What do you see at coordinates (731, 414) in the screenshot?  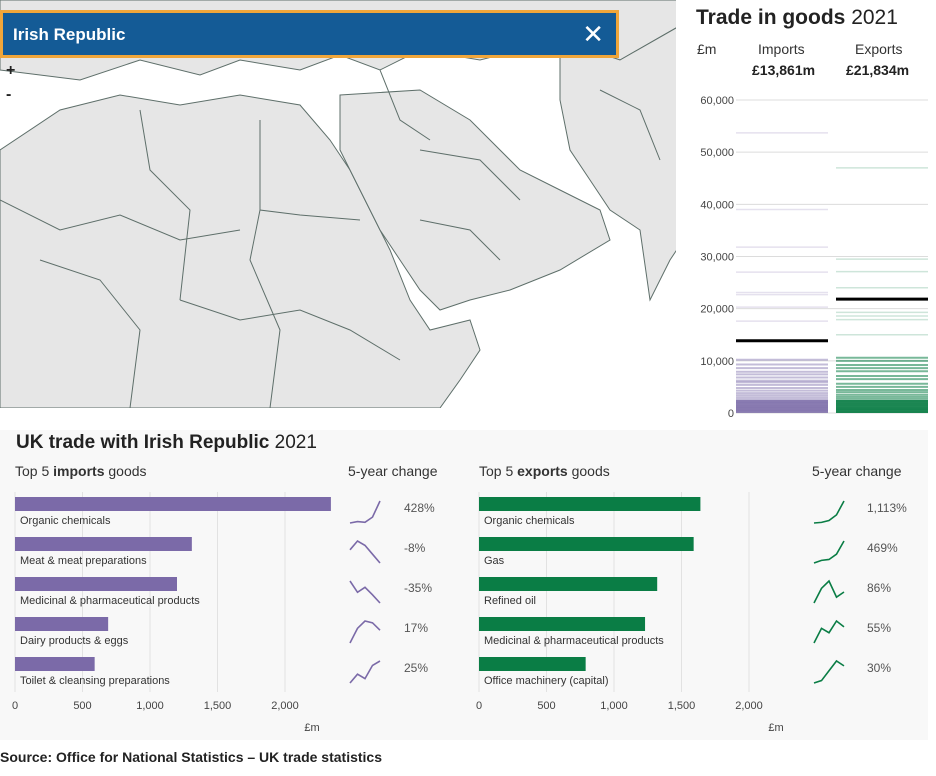 I see `goods-ytick-label: 0` at bounding box center [731, 414].